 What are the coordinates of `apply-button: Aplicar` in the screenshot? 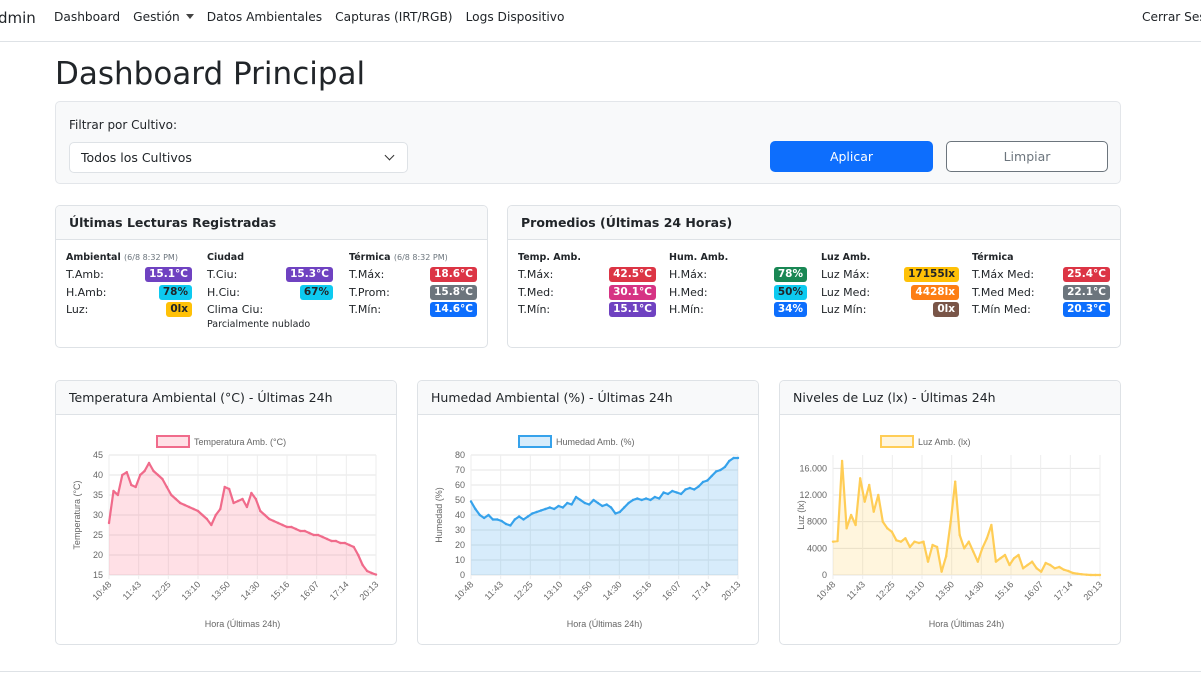 It's located at (851, 156).